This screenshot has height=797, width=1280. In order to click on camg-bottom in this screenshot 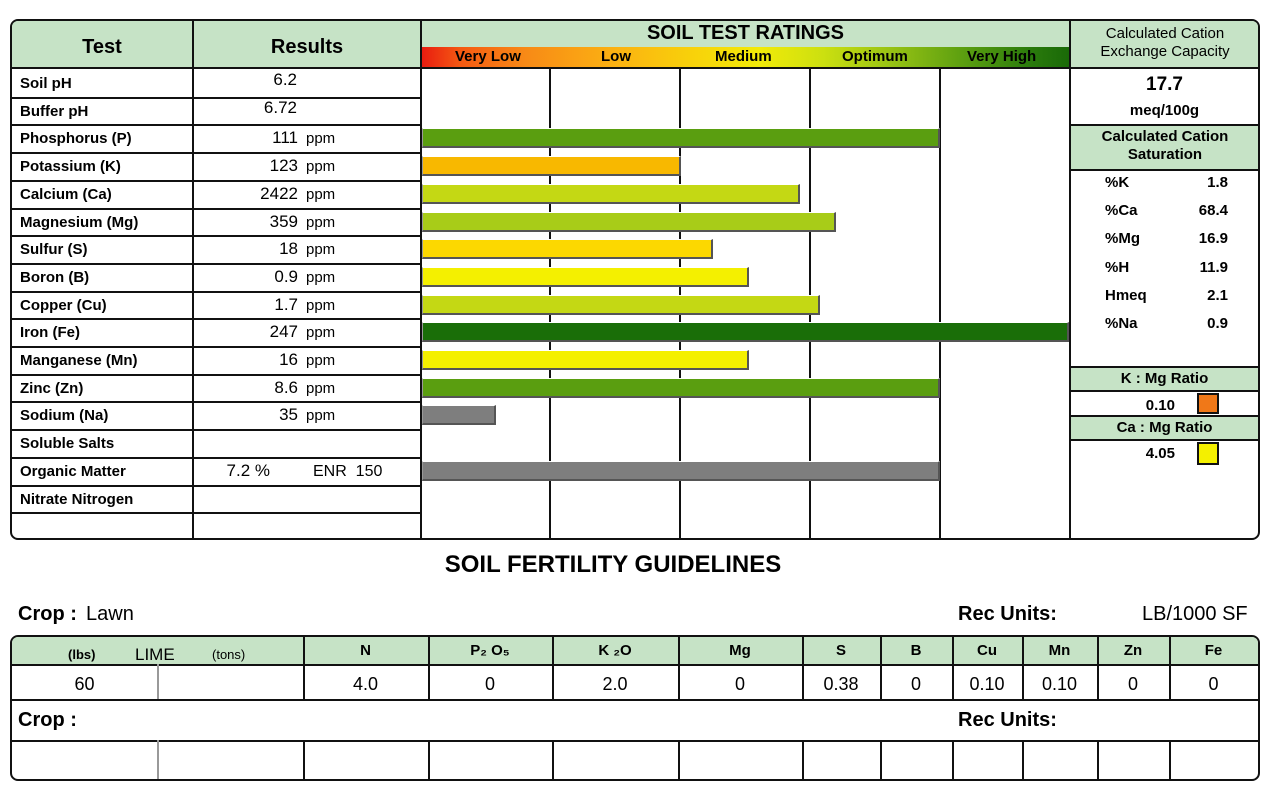, I will do `click(1164, 440)`.